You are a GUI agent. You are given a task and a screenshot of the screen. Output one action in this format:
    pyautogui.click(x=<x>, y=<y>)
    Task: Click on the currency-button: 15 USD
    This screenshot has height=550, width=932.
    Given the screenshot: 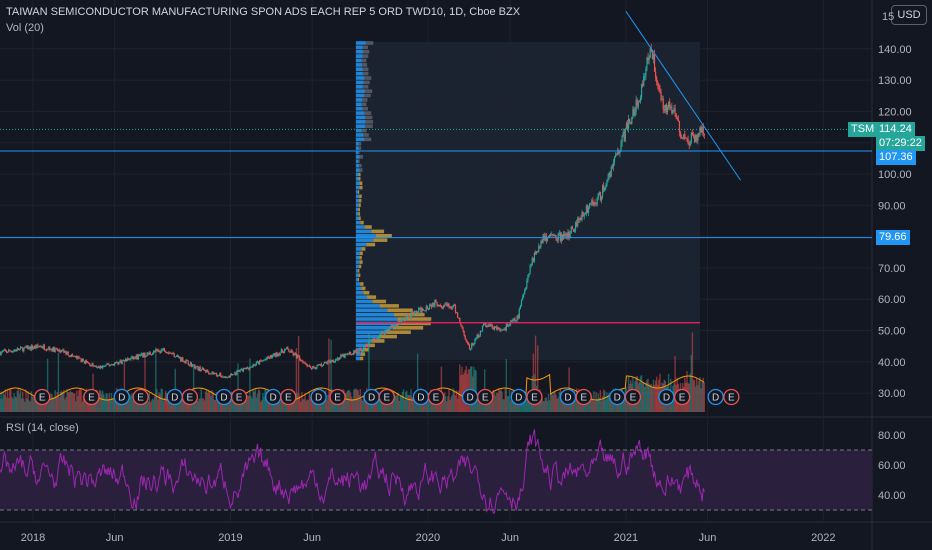 What is the action you would take?
    pyautogui.click(x=904, y=15)
    